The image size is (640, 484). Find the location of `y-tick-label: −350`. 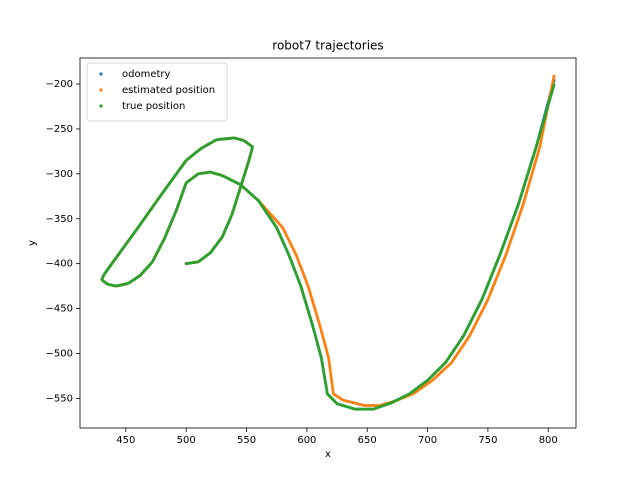

y-tick-label: −350 is located at coordinates (59, 219).